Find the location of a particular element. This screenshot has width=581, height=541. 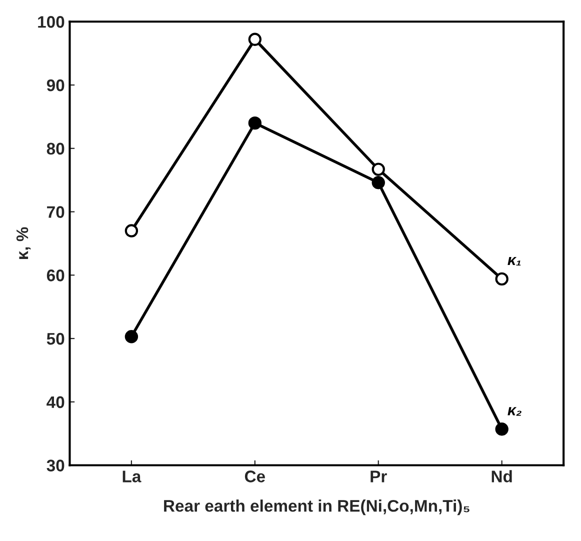

series-label: κ₂ is located at coordinates (515, 411).